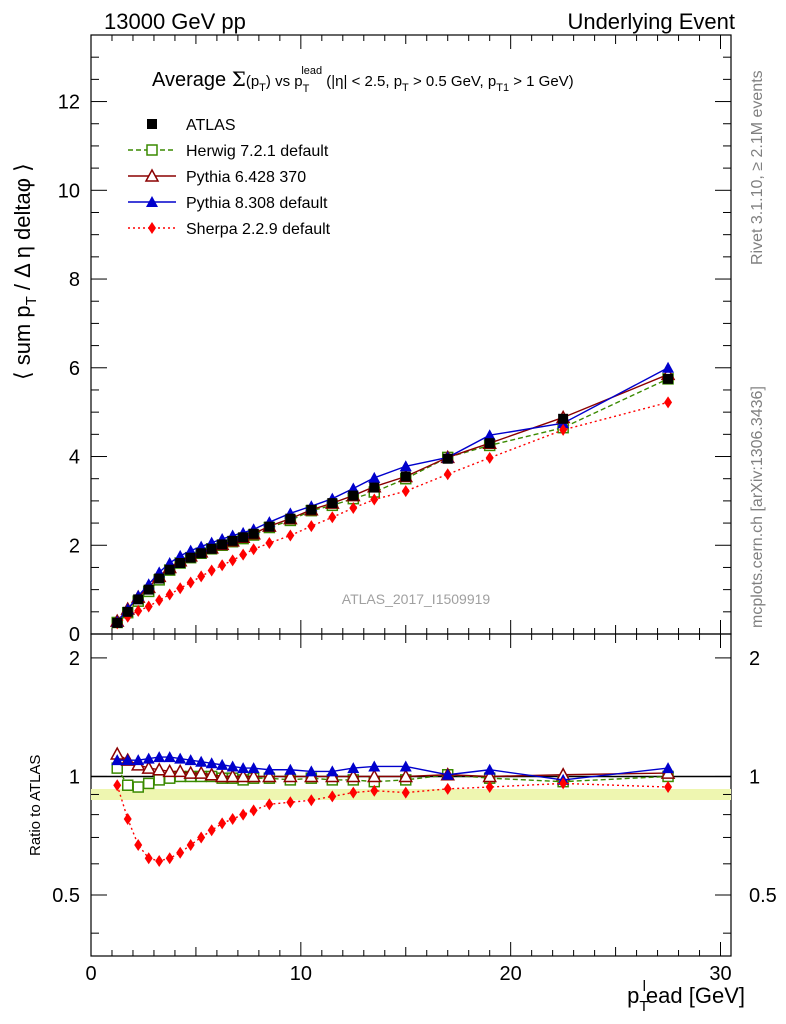 The image size is (786, 1024). What do you see at coordinates (35, 805) in the screenshot?
I see `ratio-y-axis-label: Ratio to ATLAS` at bounding box center [35, 805].